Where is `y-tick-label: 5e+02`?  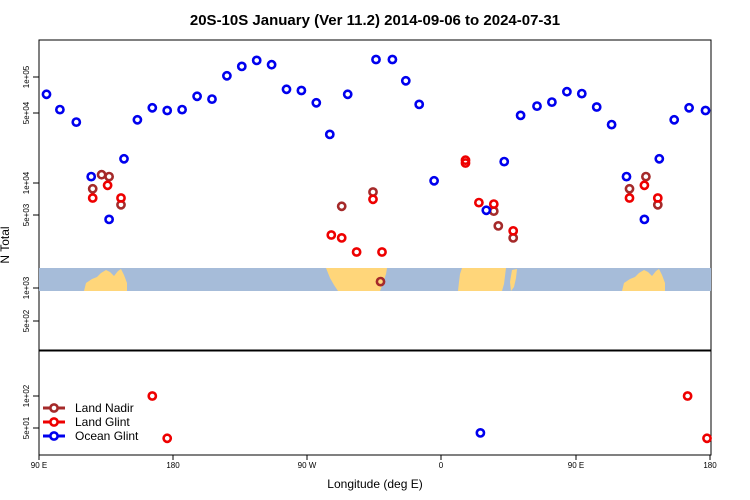
y-tick-label: 5e+02 is located at coordinates (26, 320).